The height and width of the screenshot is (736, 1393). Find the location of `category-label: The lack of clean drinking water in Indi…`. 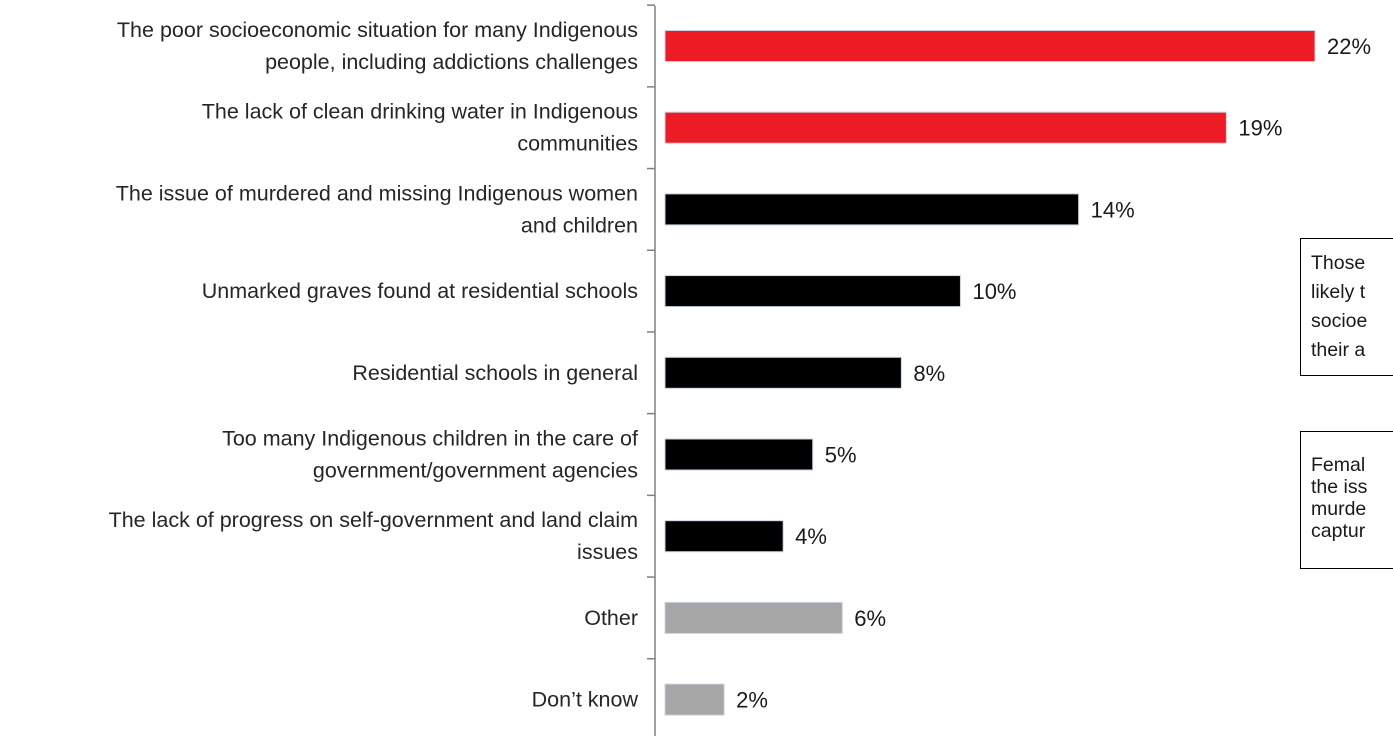

category-label: The lack of clean drinking water in Indi… is located at coordinates (420, 112).